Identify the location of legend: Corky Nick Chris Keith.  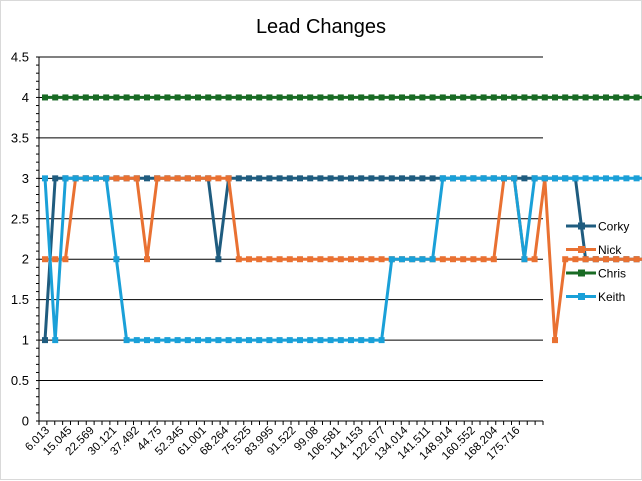
(597, 262).